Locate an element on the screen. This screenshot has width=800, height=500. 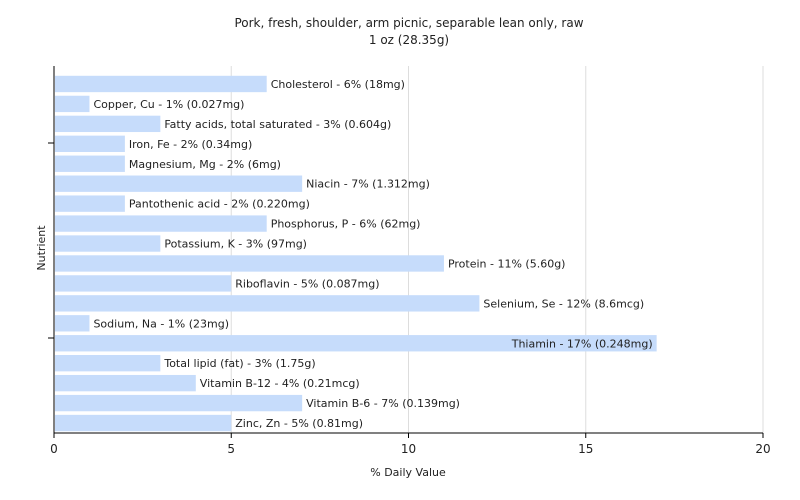
data-label: Phosphorus, P - 6% (62mg) is located at coordinates (346, 224).